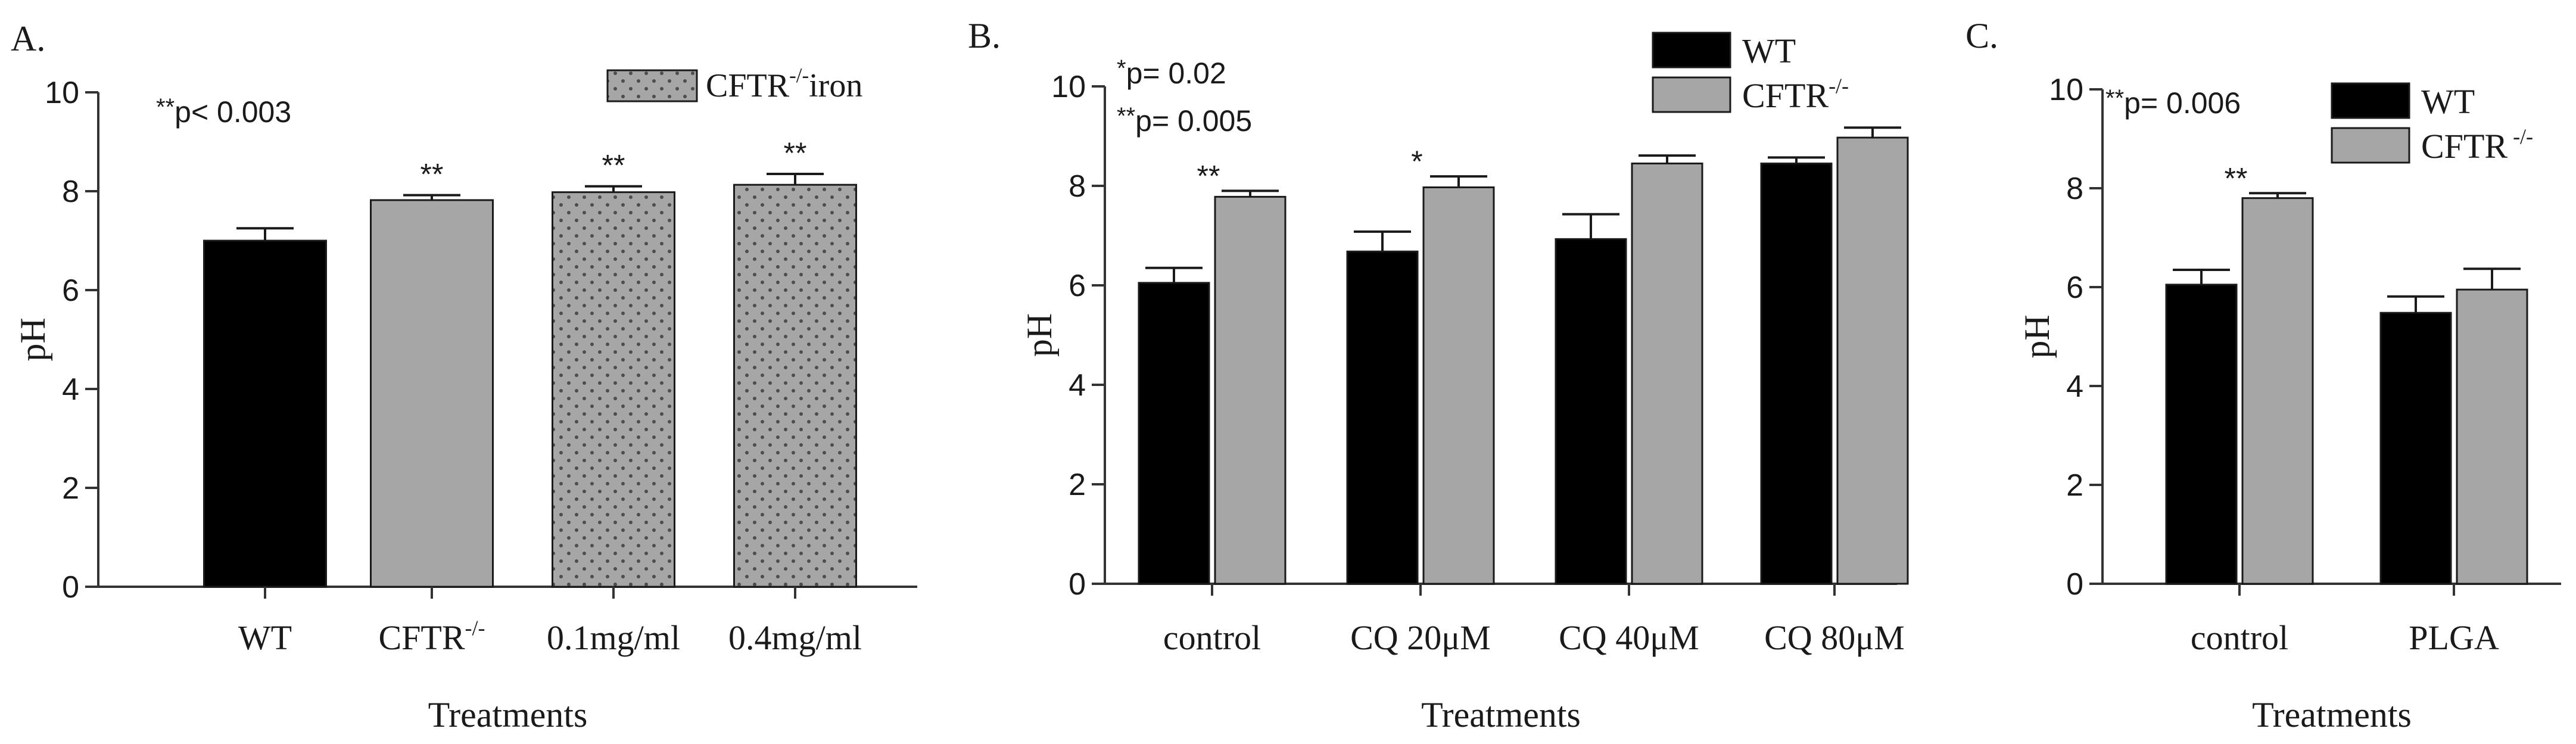 The height and width of the screenshot is (744, 2576). Describe the element at coordinates (1420, 637) in the screenshot. I see `x-tick-label: CQ 20μM` at that location.